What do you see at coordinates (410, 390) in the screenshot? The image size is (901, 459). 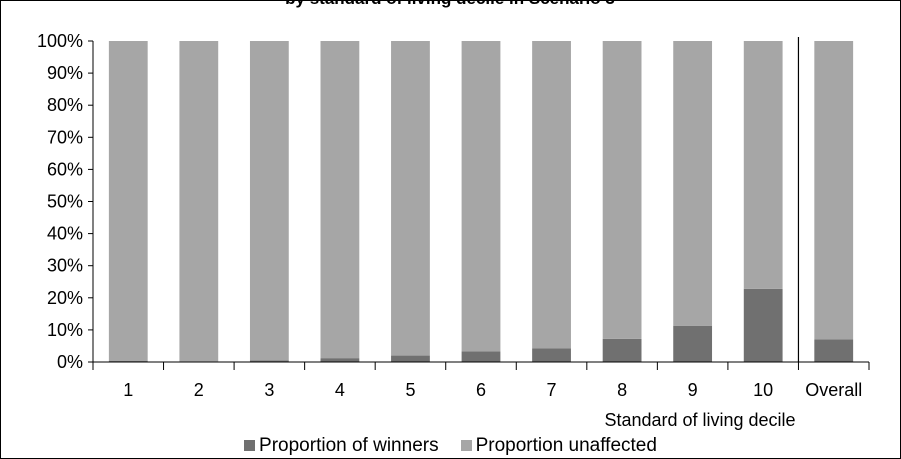 I see `x-tick-label: 5` at bounding box center [410, 390].